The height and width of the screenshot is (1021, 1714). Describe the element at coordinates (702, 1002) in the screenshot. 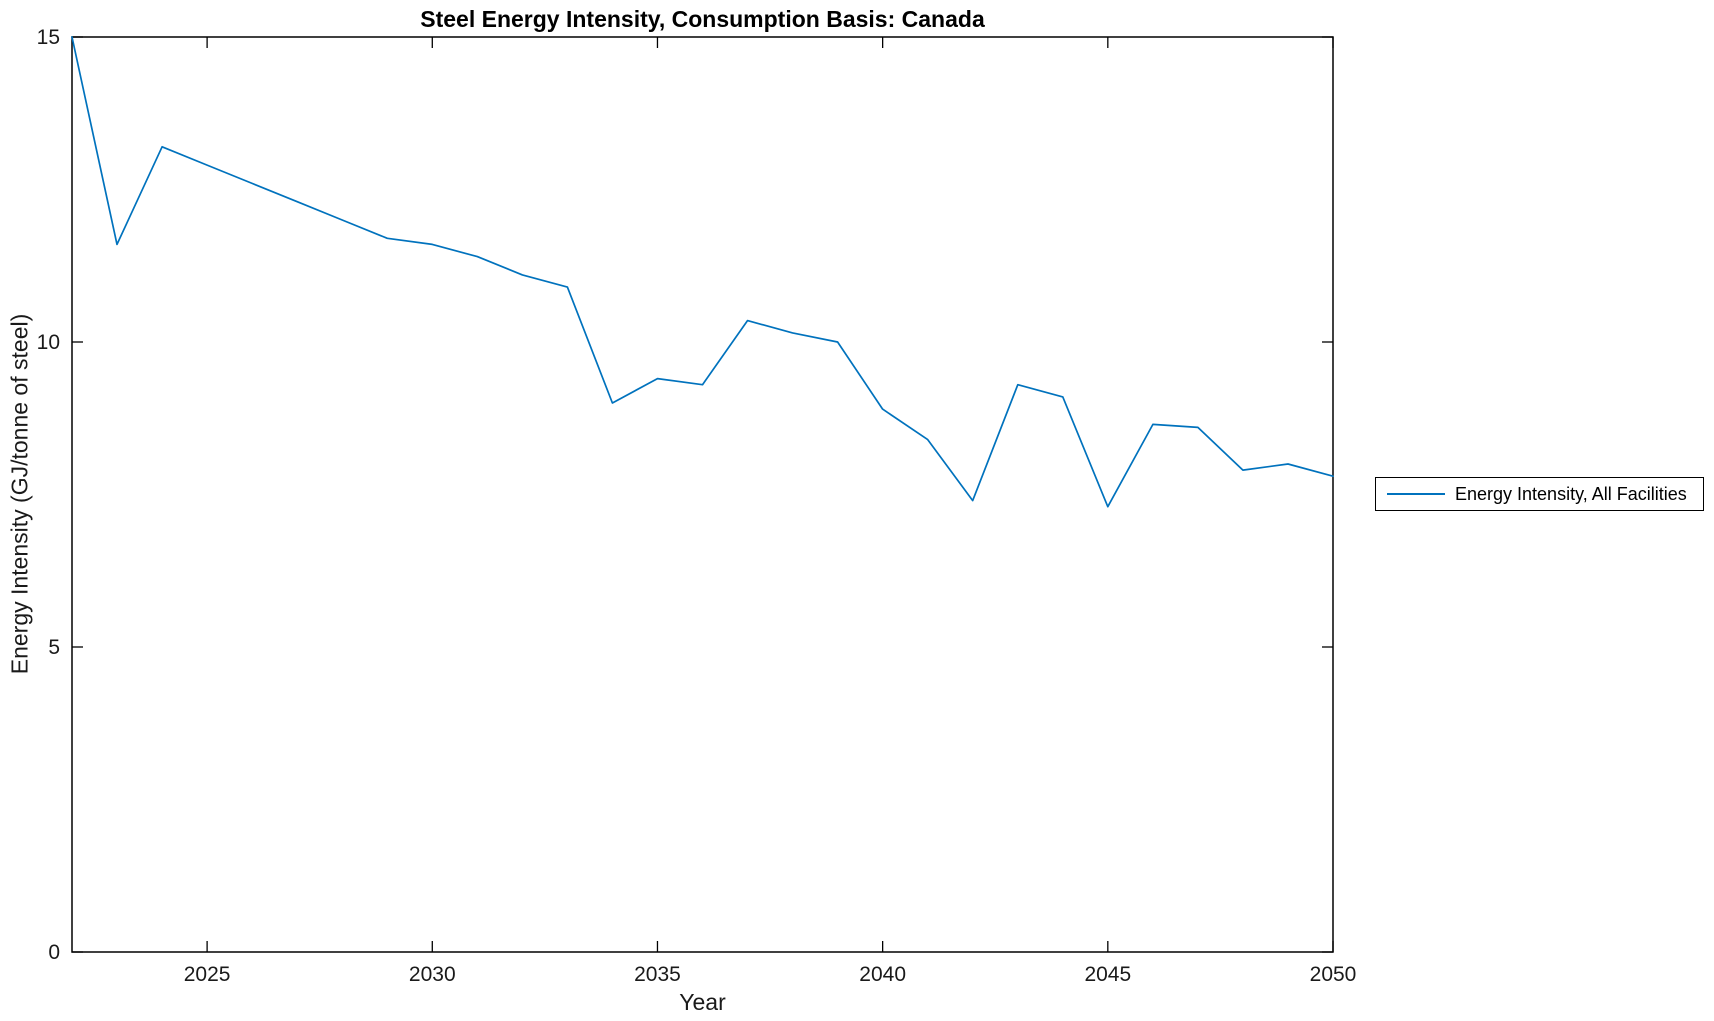

I see `x-axis-label: Year` at that location.